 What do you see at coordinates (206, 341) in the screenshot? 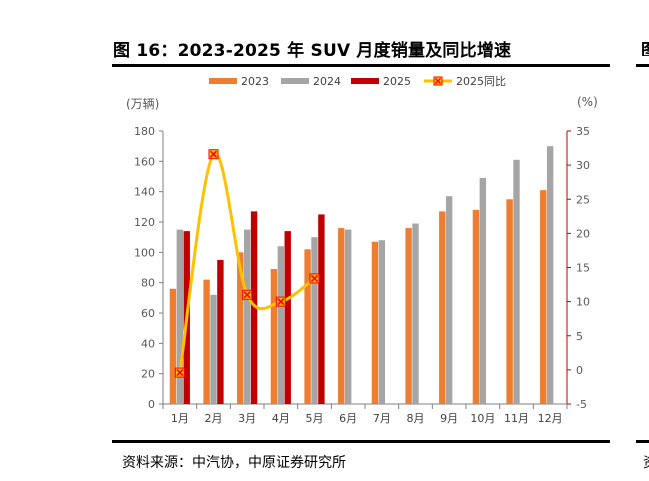
I see `bar-2023-2月` at bounding box center [206, 341].